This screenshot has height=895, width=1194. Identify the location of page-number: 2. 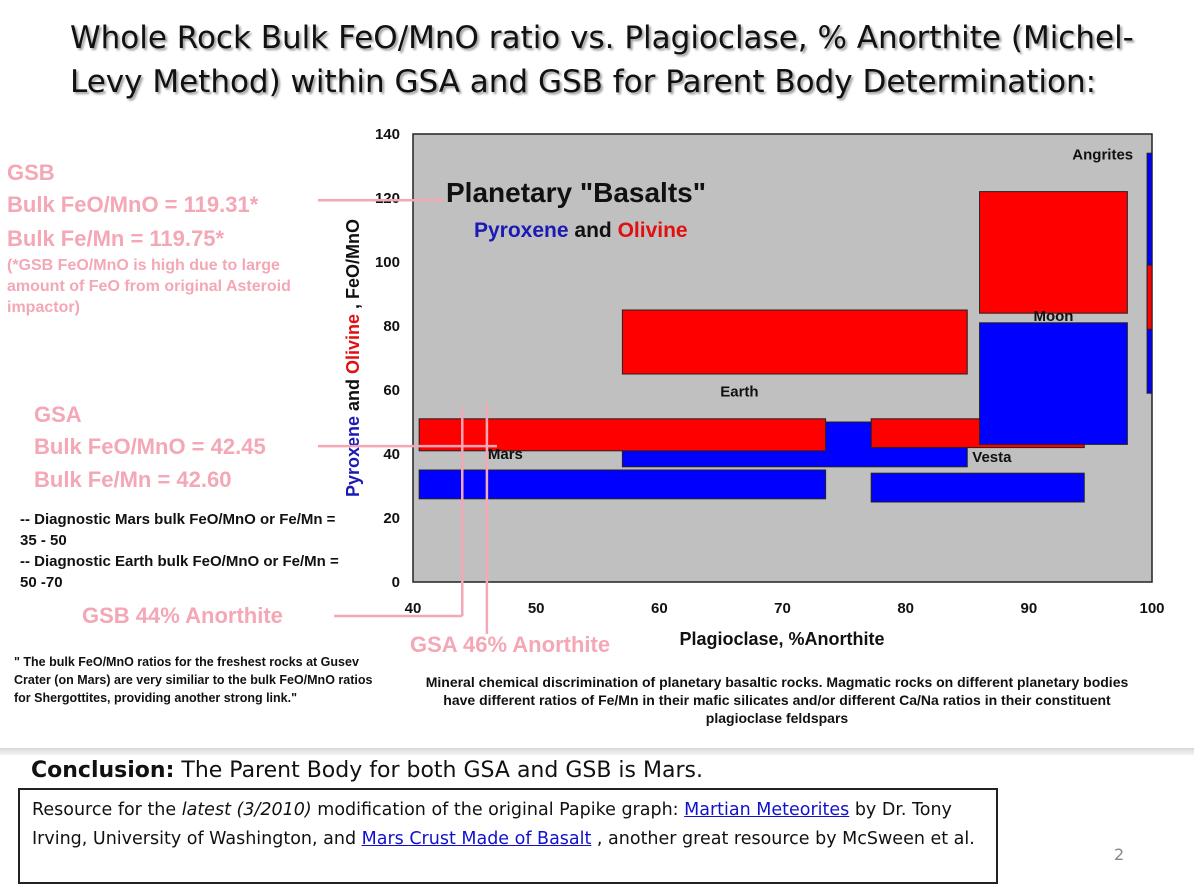
(1119, 854).